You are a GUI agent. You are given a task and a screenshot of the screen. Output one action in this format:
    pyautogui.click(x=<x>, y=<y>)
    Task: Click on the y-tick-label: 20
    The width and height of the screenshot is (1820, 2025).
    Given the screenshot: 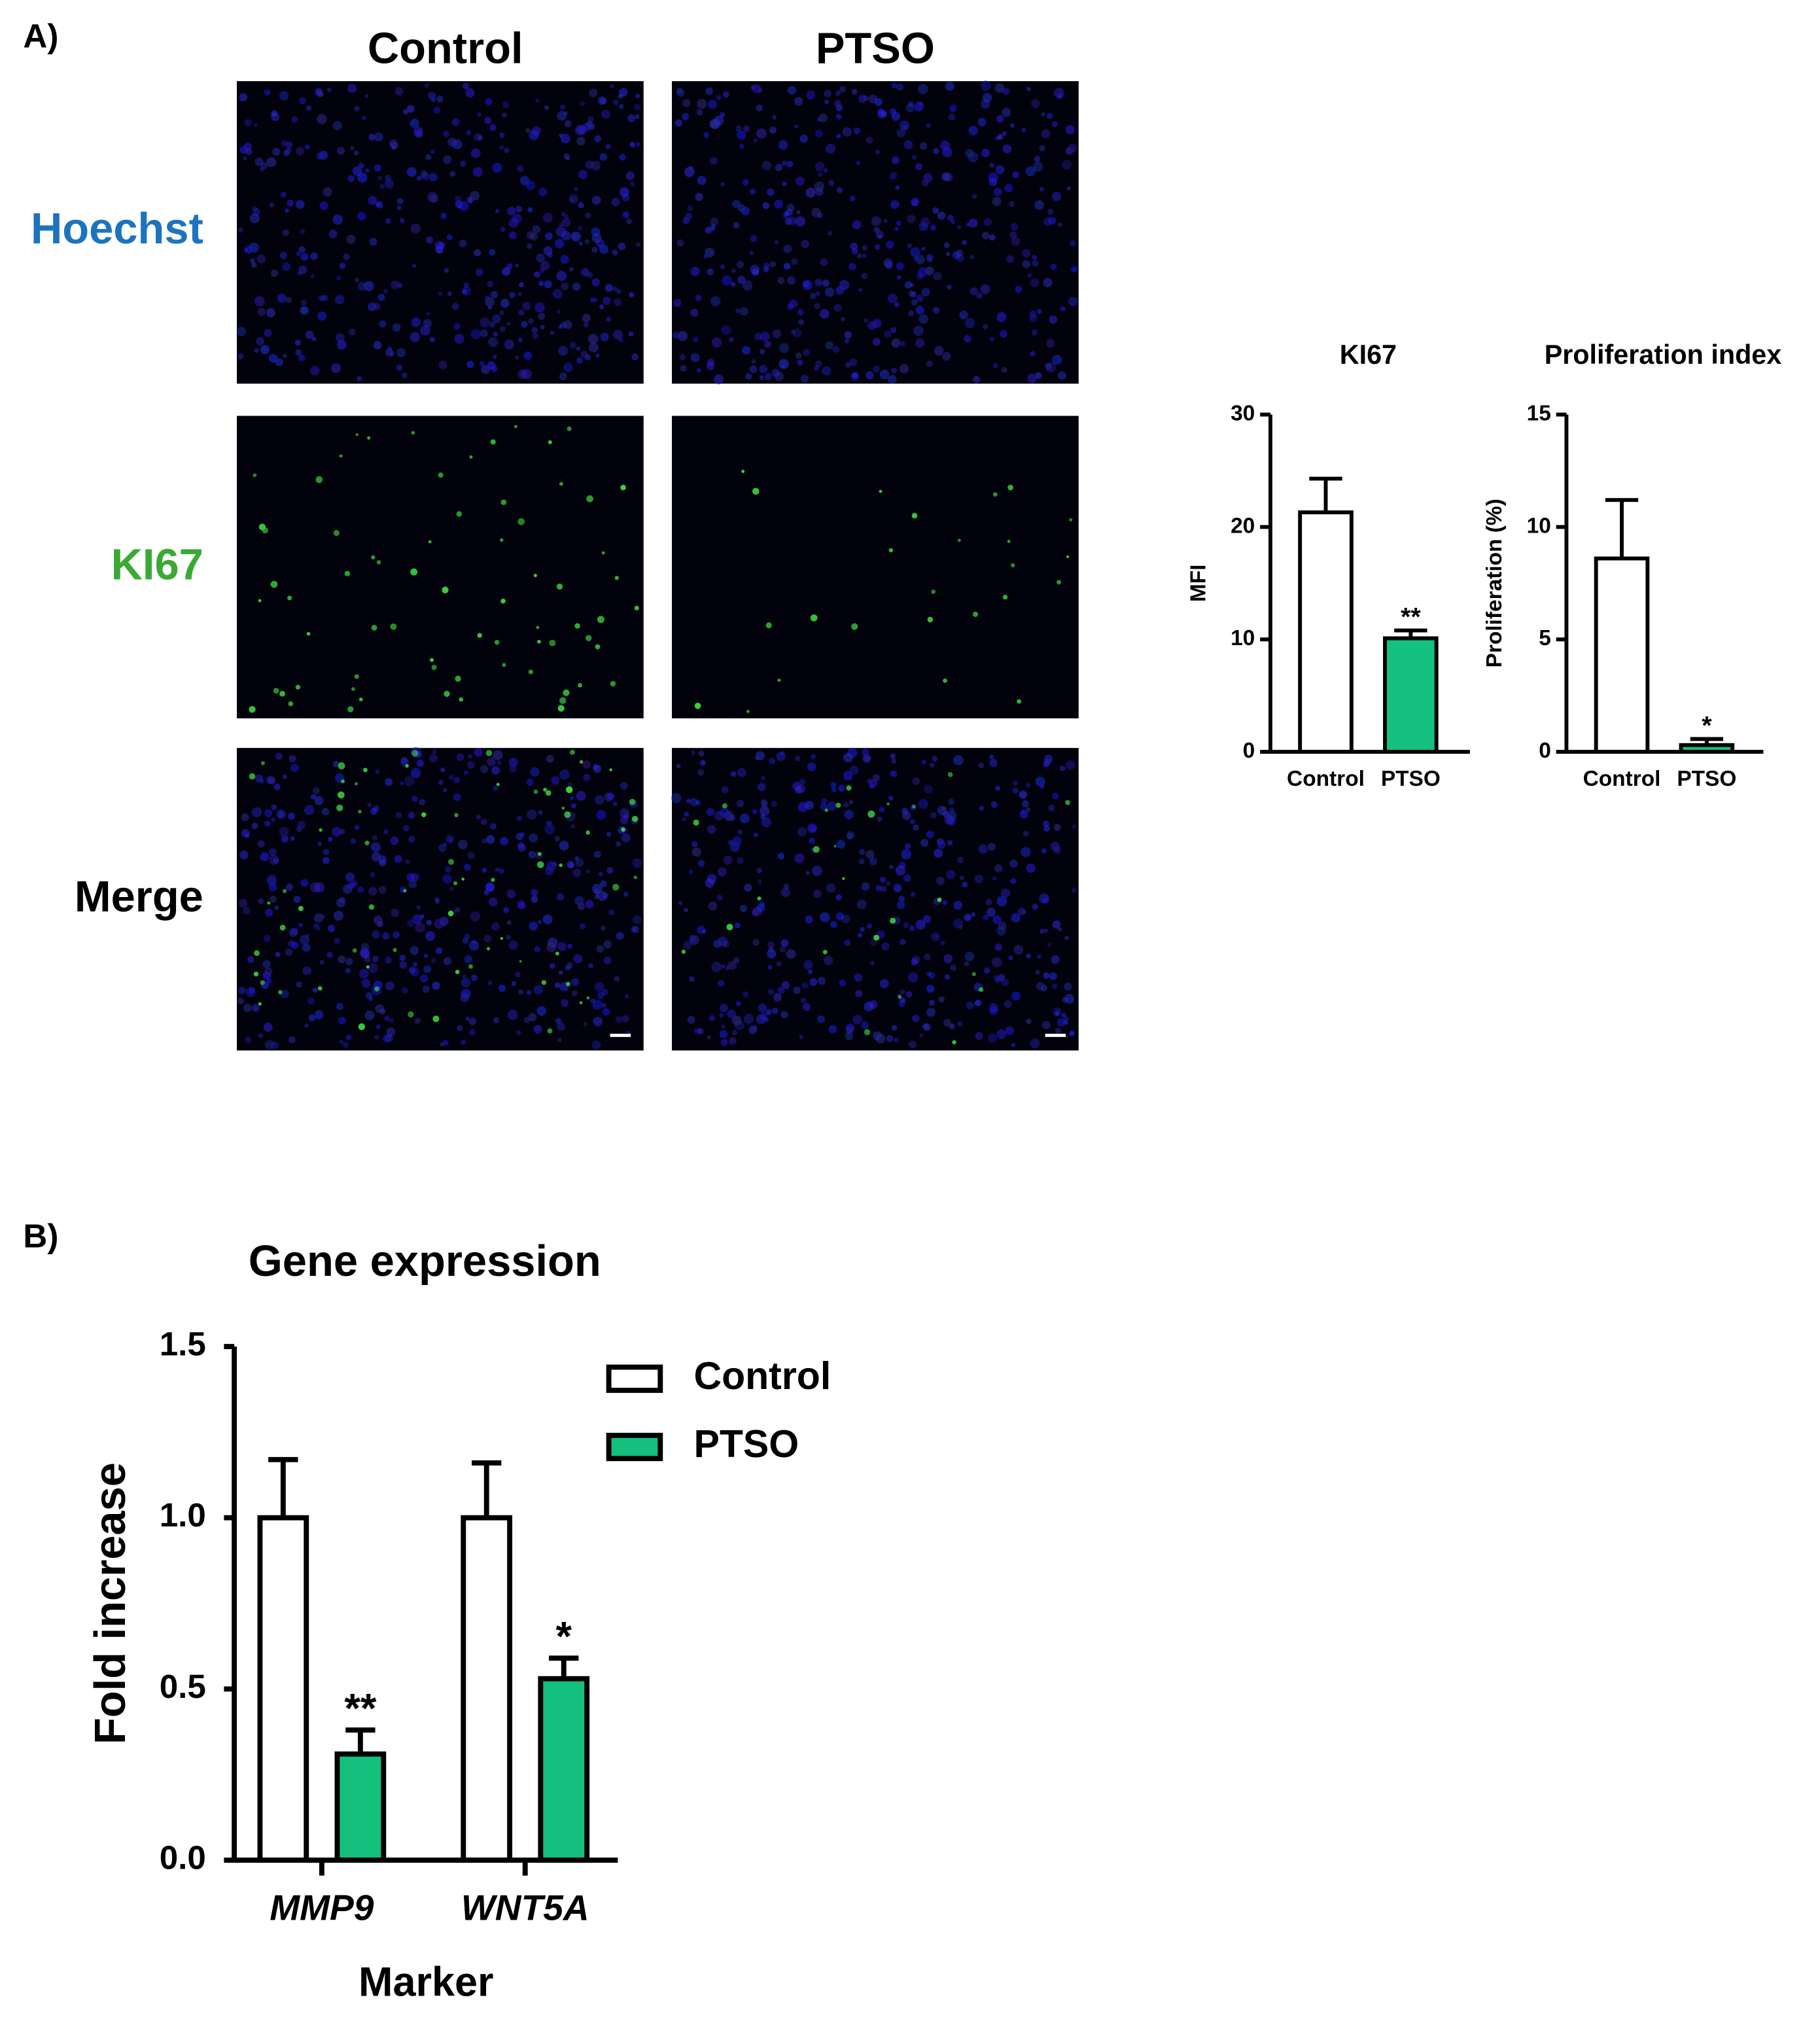 What is the action you would take?
    pyautogui.click(x=1243, y=526)
    